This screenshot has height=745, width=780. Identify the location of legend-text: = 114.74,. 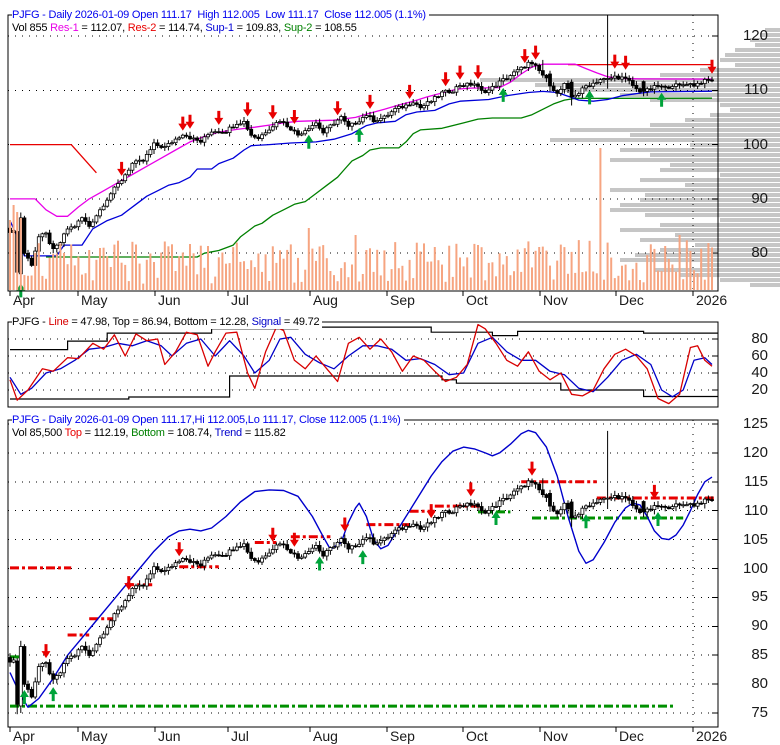
(181, 28).